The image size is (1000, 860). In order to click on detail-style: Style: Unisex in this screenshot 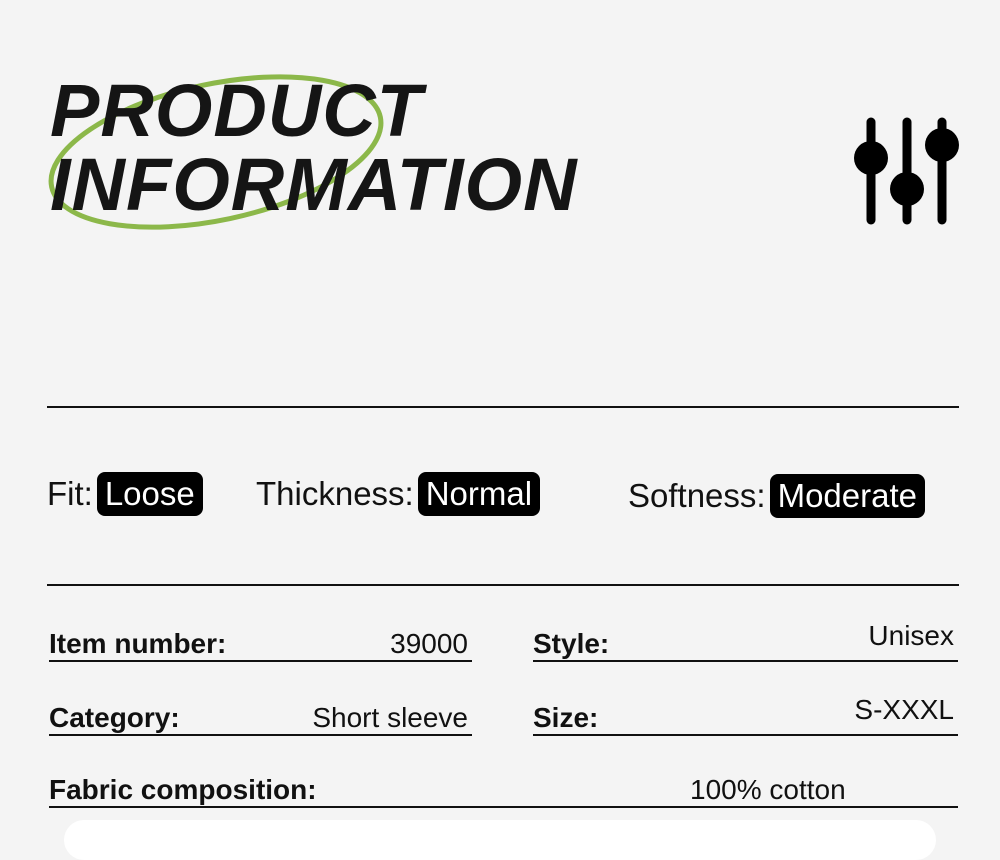, I will do `click(745, 641)`.